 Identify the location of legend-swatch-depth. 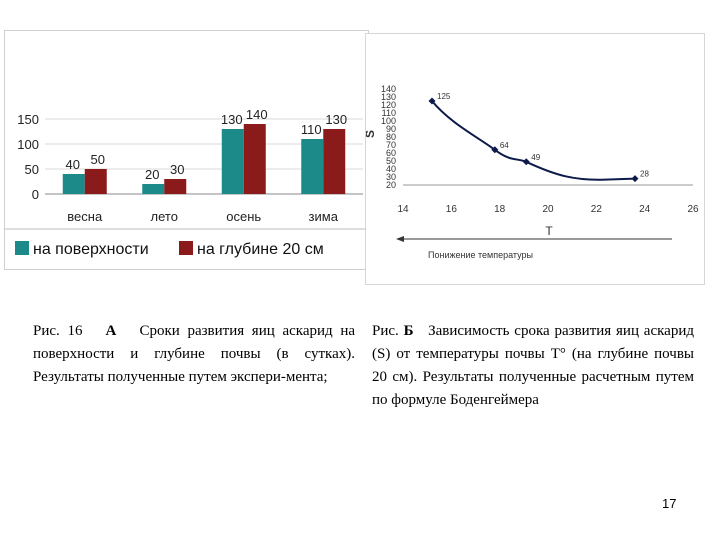
(186, 248).